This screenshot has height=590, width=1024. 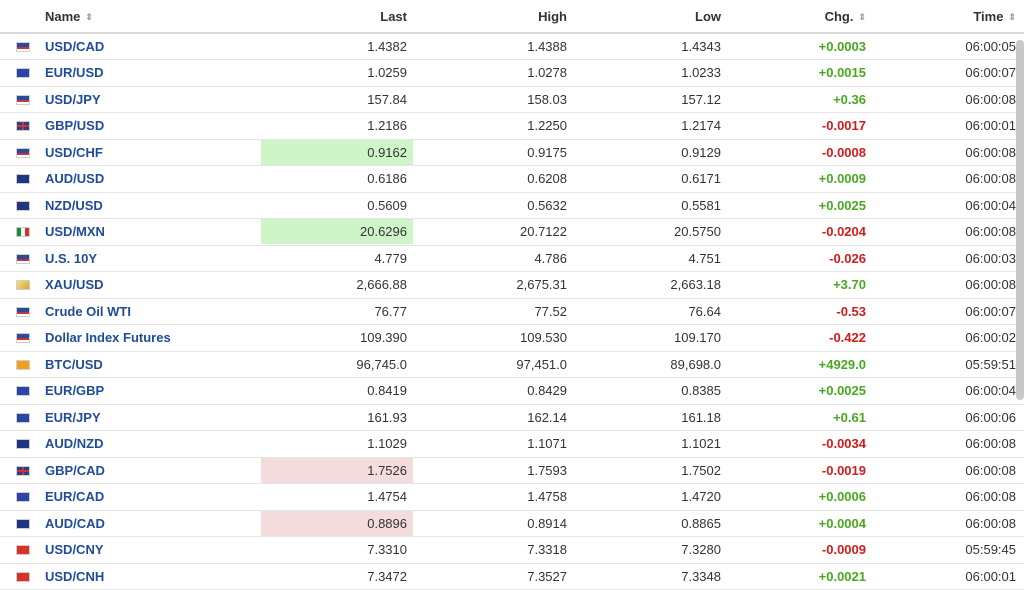 I want to click on gold-icon, so click(x=23, y=285).